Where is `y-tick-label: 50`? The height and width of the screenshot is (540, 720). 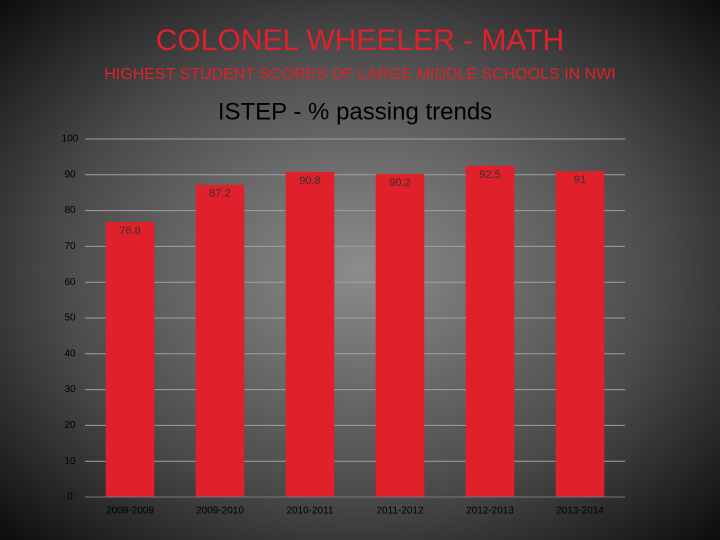 y-tick-label: 50 is located at coordinates (70, 318).